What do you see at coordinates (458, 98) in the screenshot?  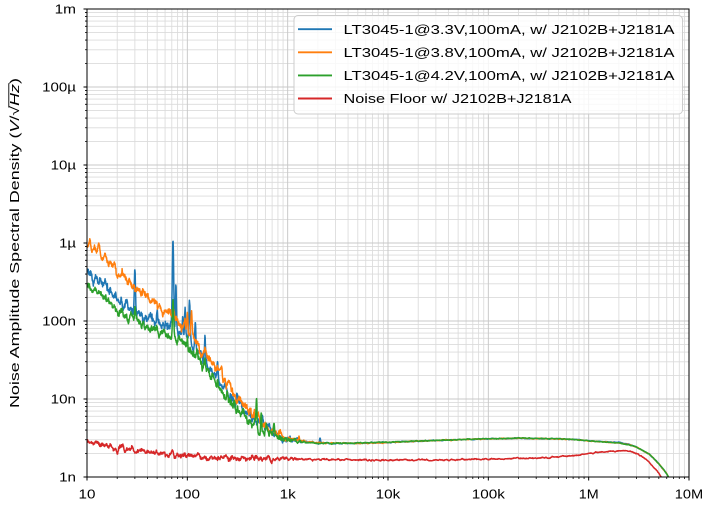 I see `svg-text: Noise Floor w/ J2102B+J2181A` at bounding box center [458, 98].